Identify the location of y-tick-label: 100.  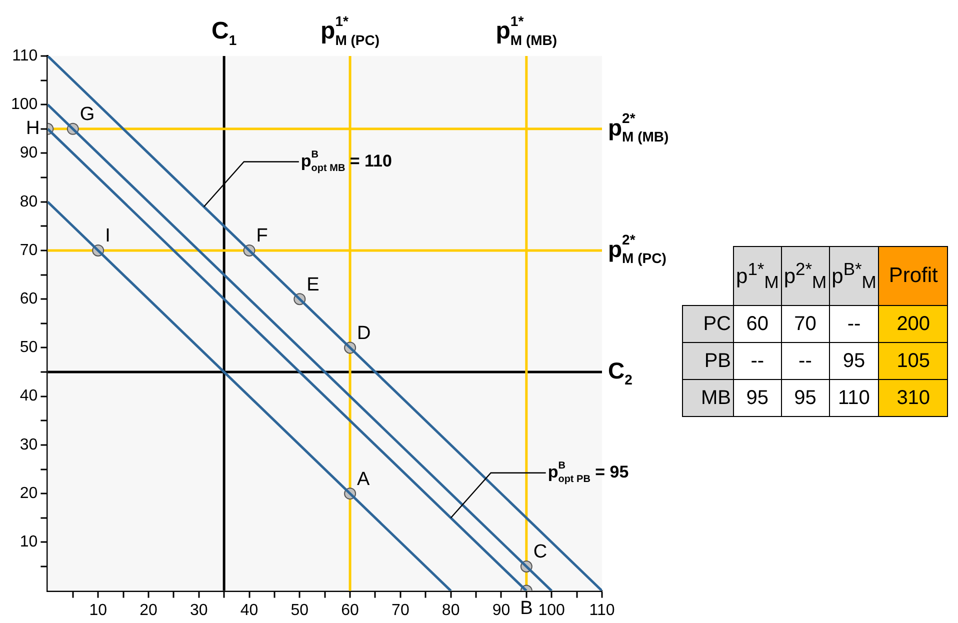
(24, 105).